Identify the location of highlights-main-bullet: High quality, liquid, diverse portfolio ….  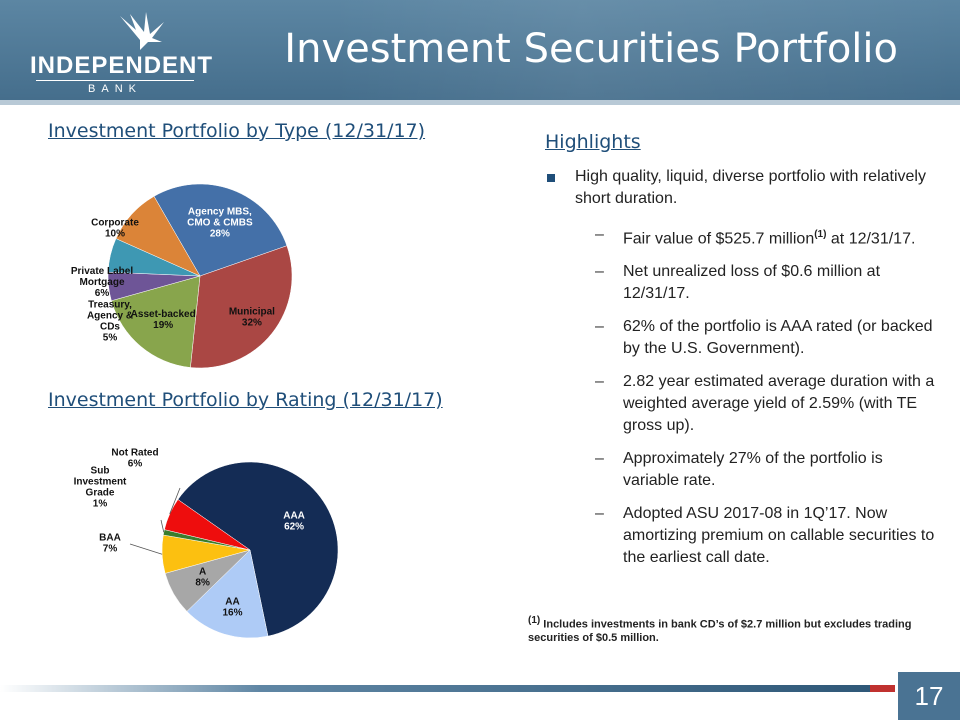
(742, 188).